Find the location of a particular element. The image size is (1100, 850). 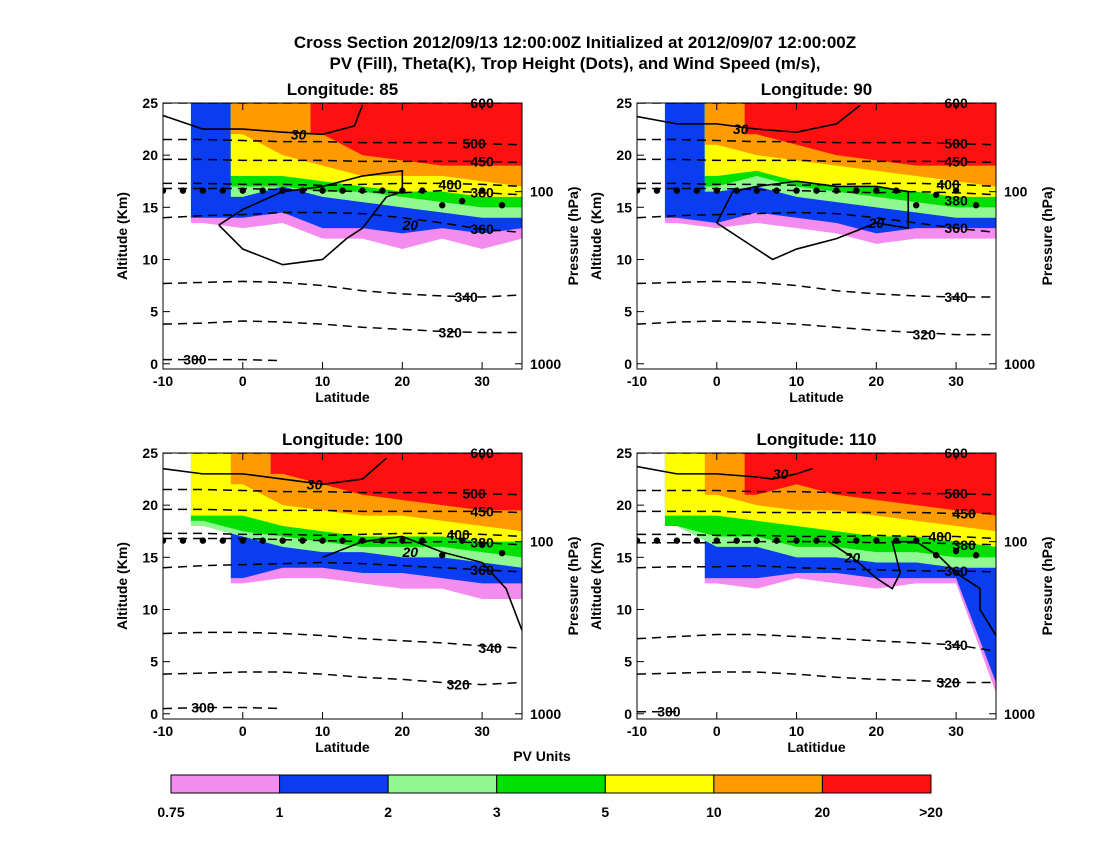

panel-title: Longitude: 100 is located at coordinates (342, 439).